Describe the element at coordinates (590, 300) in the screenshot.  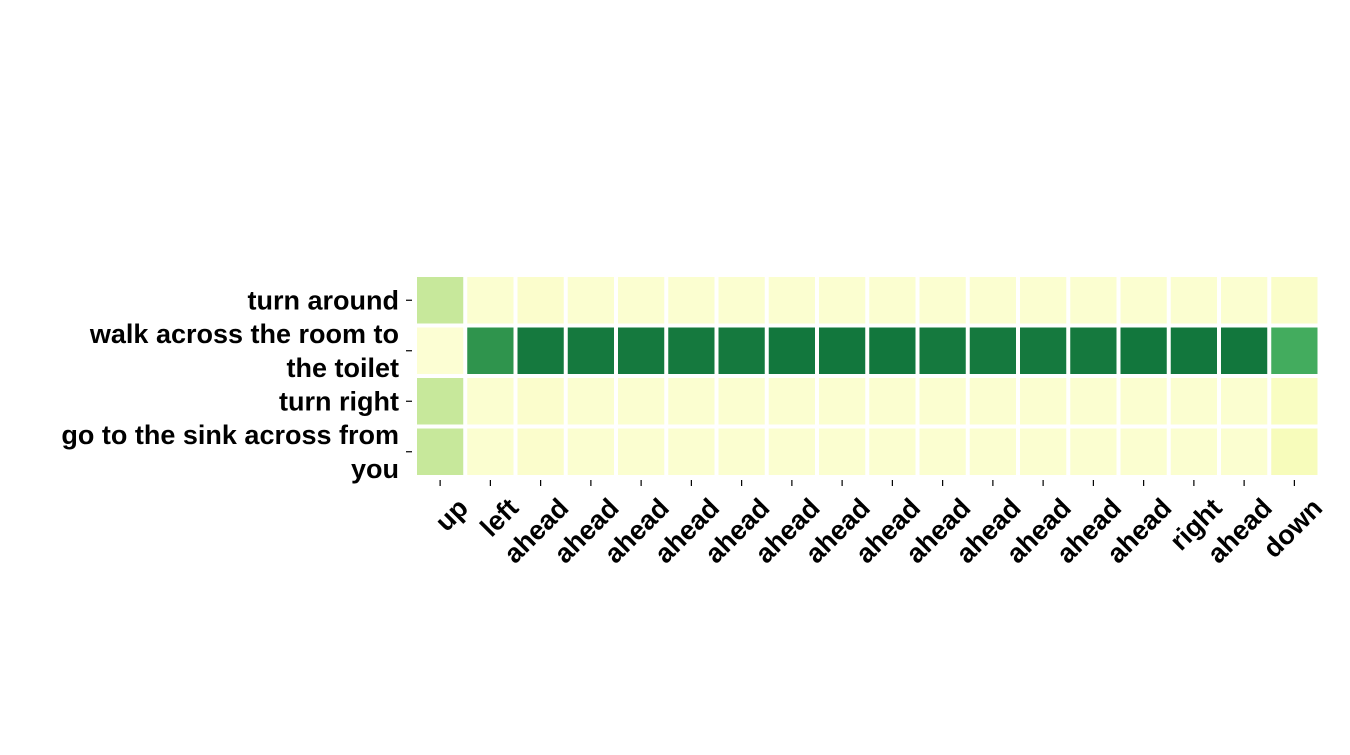
I see `heatmap-cell-r0-c3` at that location.